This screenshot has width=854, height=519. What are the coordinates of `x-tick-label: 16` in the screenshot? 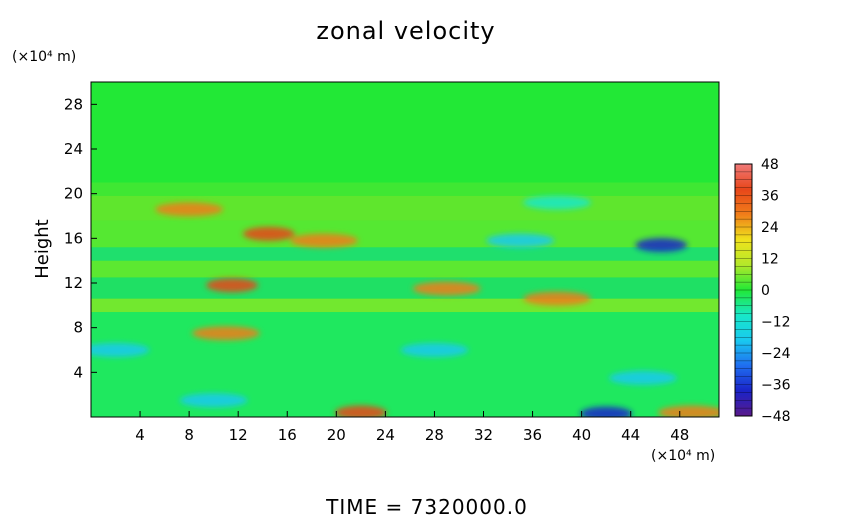 It's located at (287, 435).